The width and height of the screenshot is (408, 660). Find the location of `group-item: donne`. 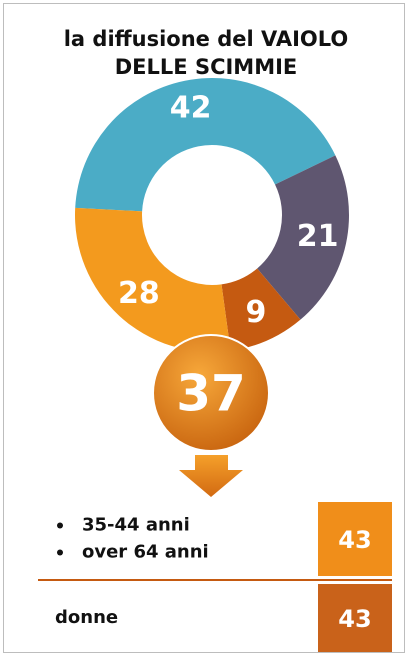

group-item: donne is located at coordinates (86, 617).